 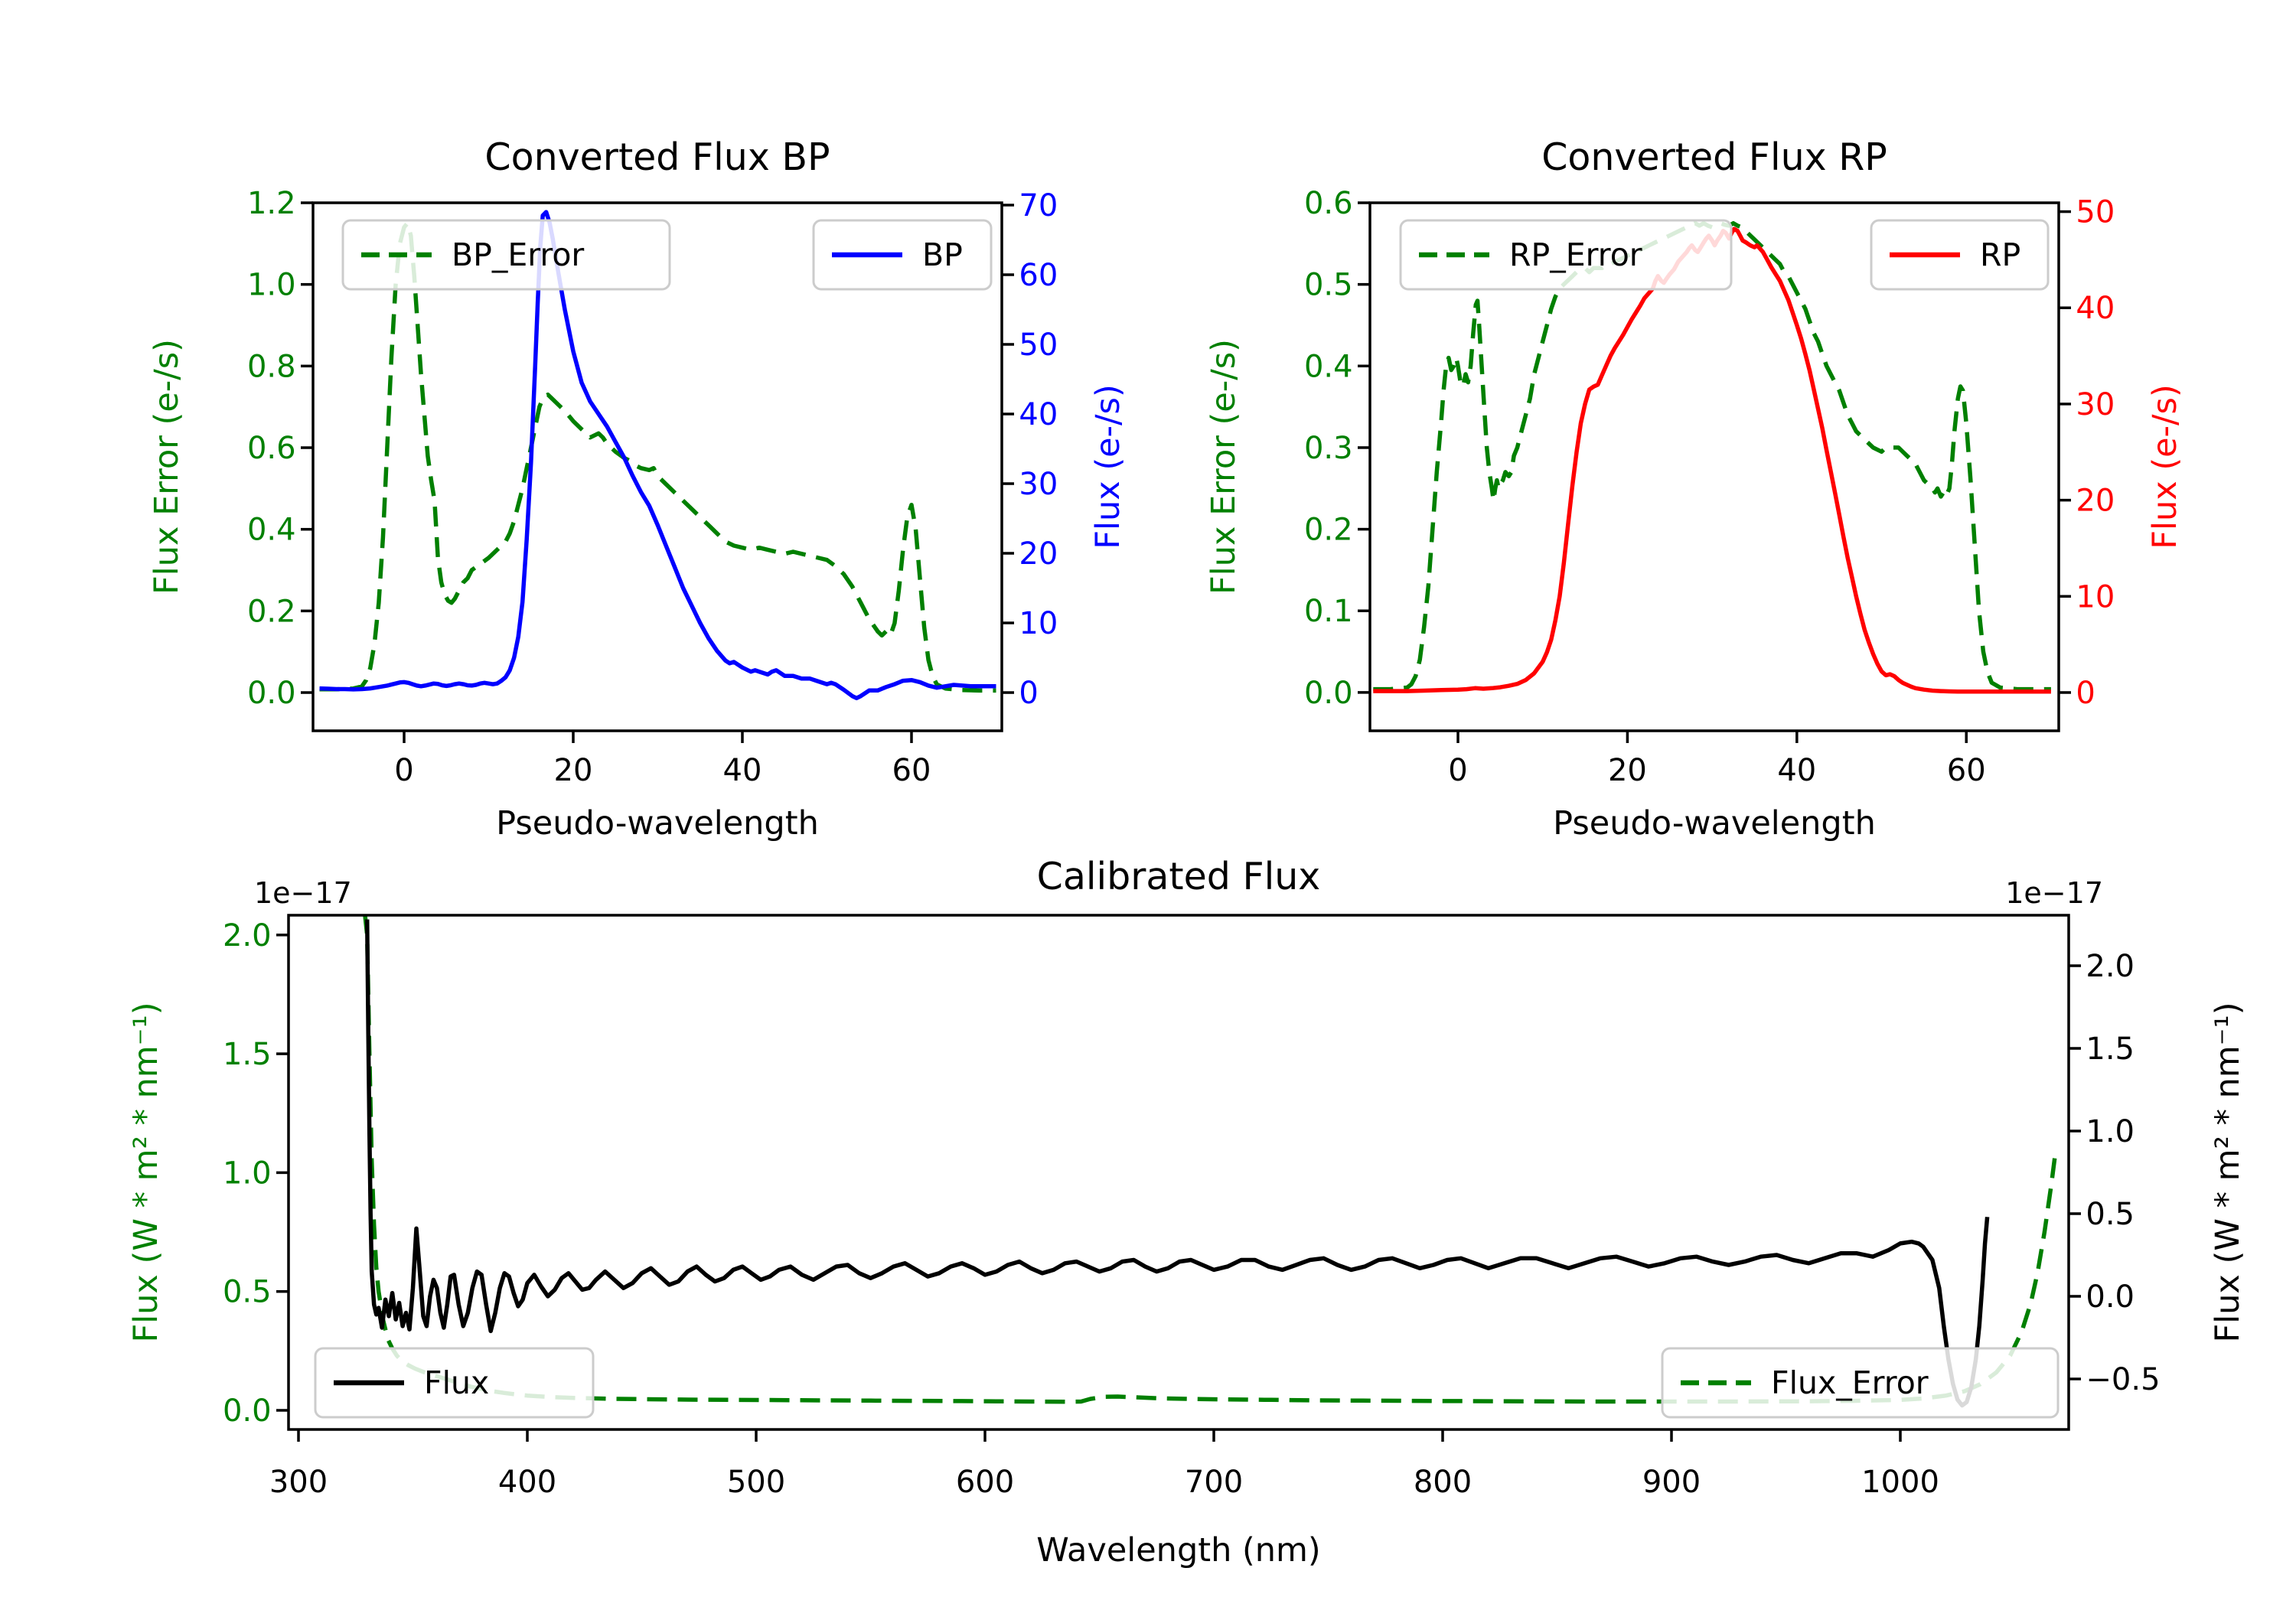 I want to click on plot-title: Converted Flux BP, so click(x=657, y=157).